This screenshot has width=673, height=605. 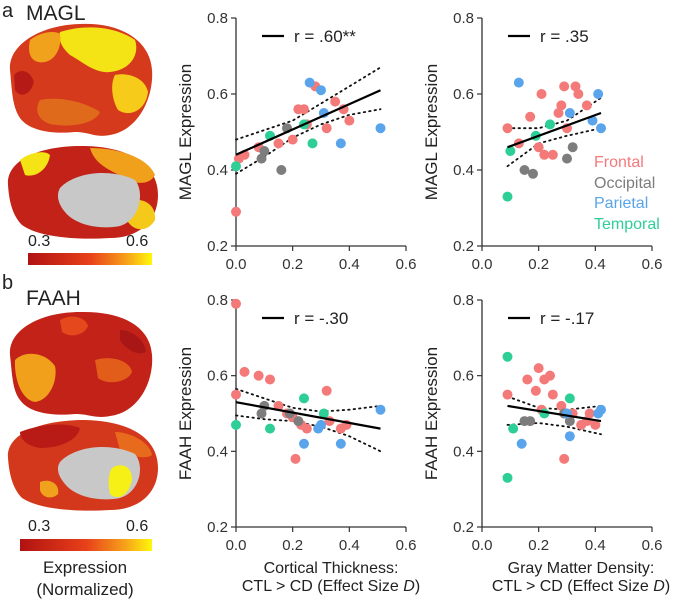 I want to click on faah-gm-ytick-label: 0.2, so click(x=463, y=527).